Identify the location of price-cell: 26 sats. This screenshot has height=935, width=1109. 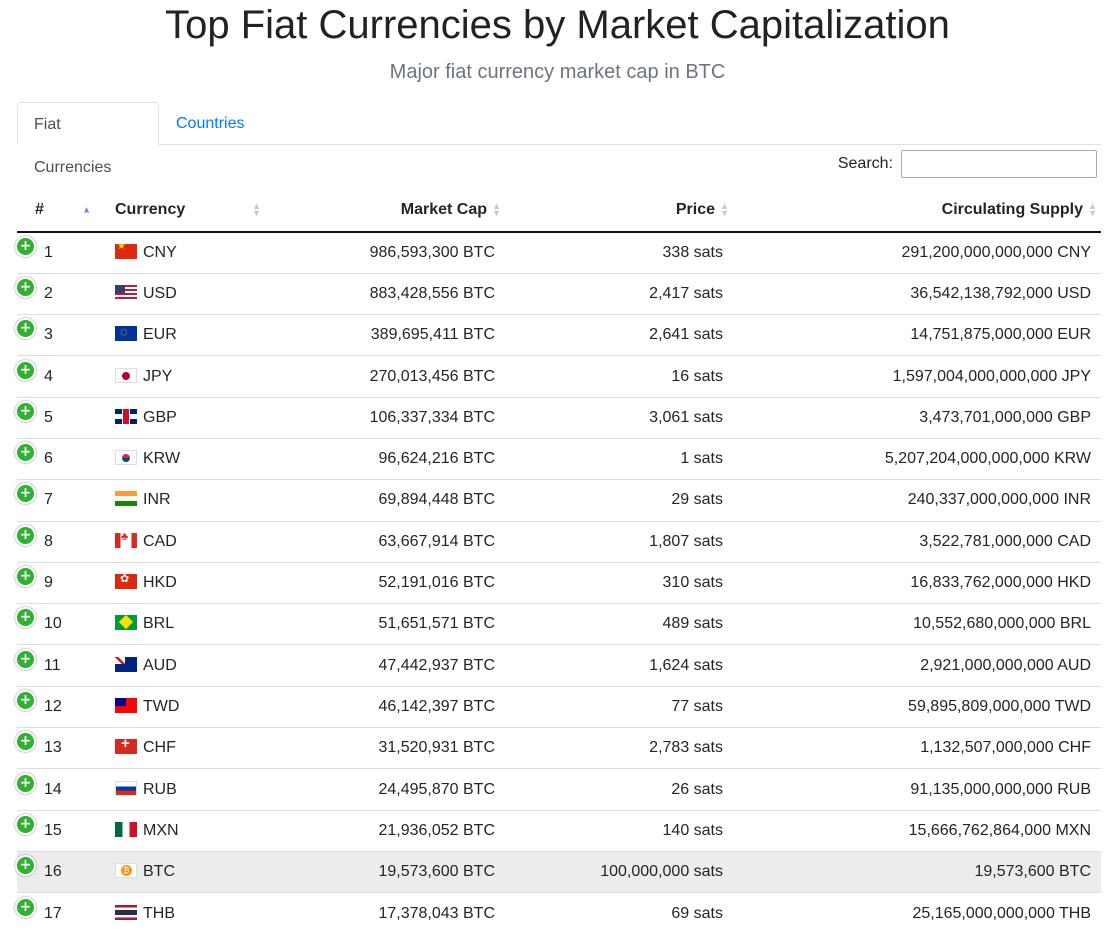
(619, 789).